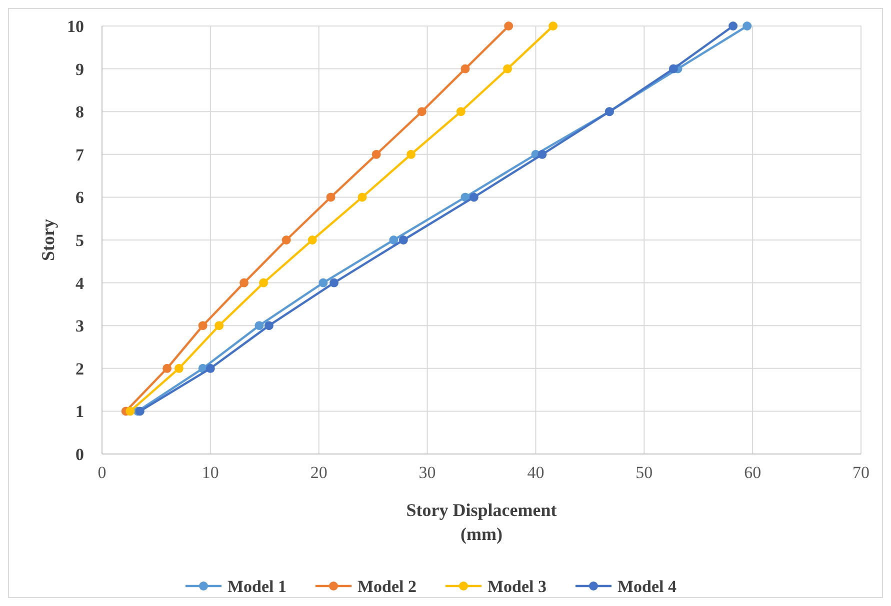 Image resolution: width=891 pixels, height=606 pixels. I want to click on y-tick-label: 9, so click(80, 69).